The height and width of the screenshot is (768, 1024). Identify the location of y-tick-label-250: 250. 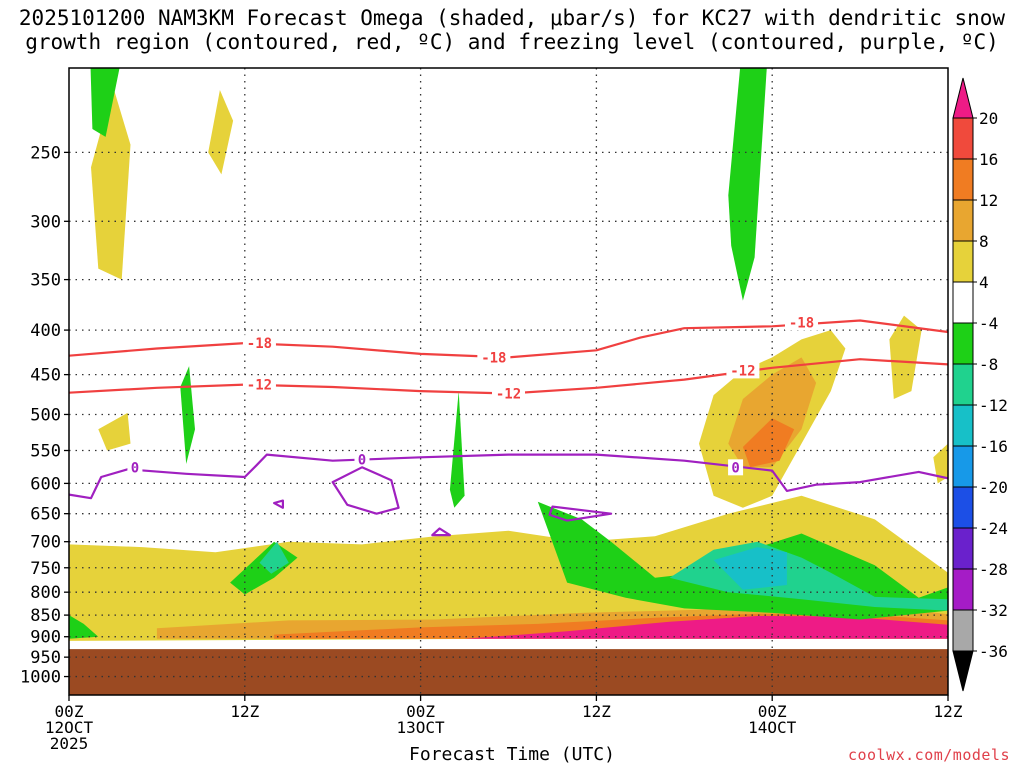
(45, 153).